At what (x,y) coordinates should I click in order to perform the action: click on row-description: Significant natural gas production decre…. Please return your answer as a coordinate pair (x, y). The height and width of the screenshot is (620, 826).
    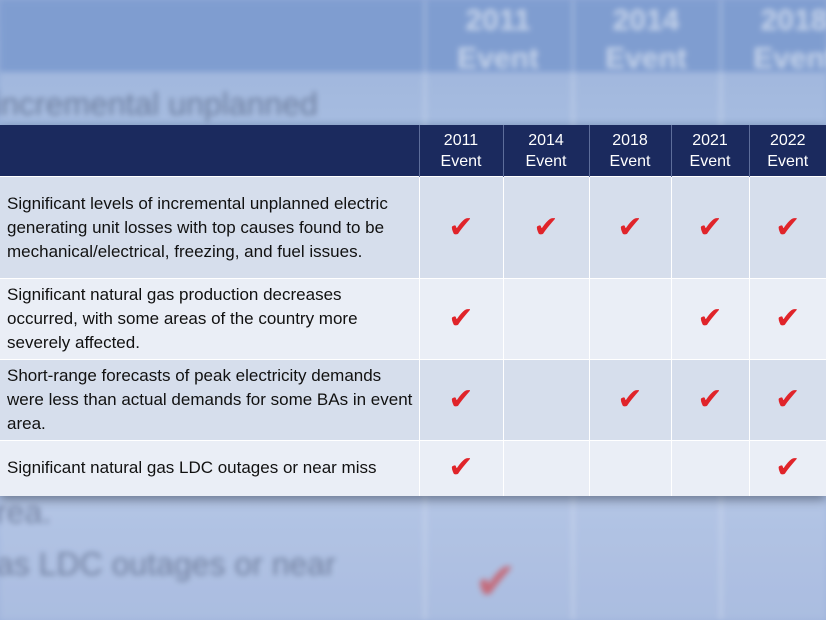
    Looking at the image, I should click on (209, 319).